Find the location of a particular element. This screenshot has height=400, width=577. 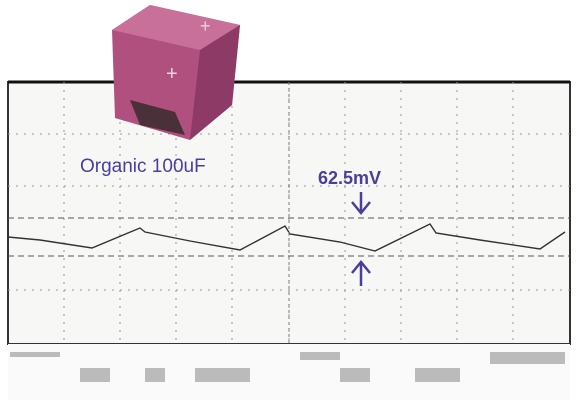

capacitor-label: Organic 100uF is located at coordinates (143, 166).